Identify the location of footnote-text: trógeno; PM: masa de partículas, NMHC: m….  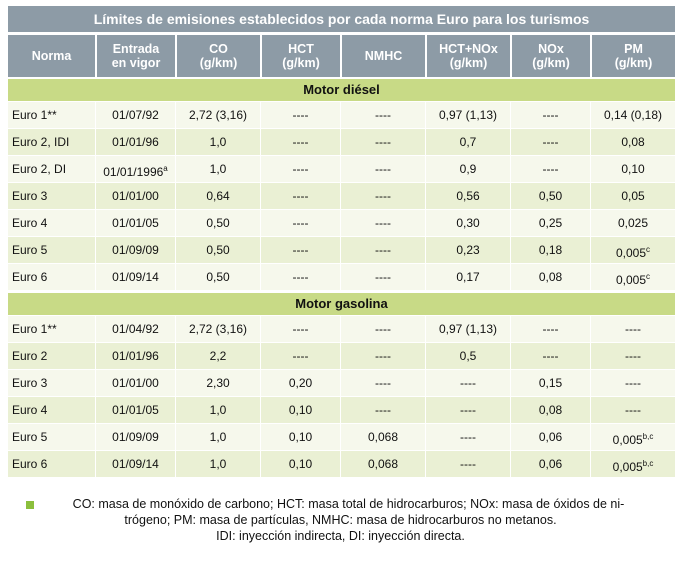
(340, 520).